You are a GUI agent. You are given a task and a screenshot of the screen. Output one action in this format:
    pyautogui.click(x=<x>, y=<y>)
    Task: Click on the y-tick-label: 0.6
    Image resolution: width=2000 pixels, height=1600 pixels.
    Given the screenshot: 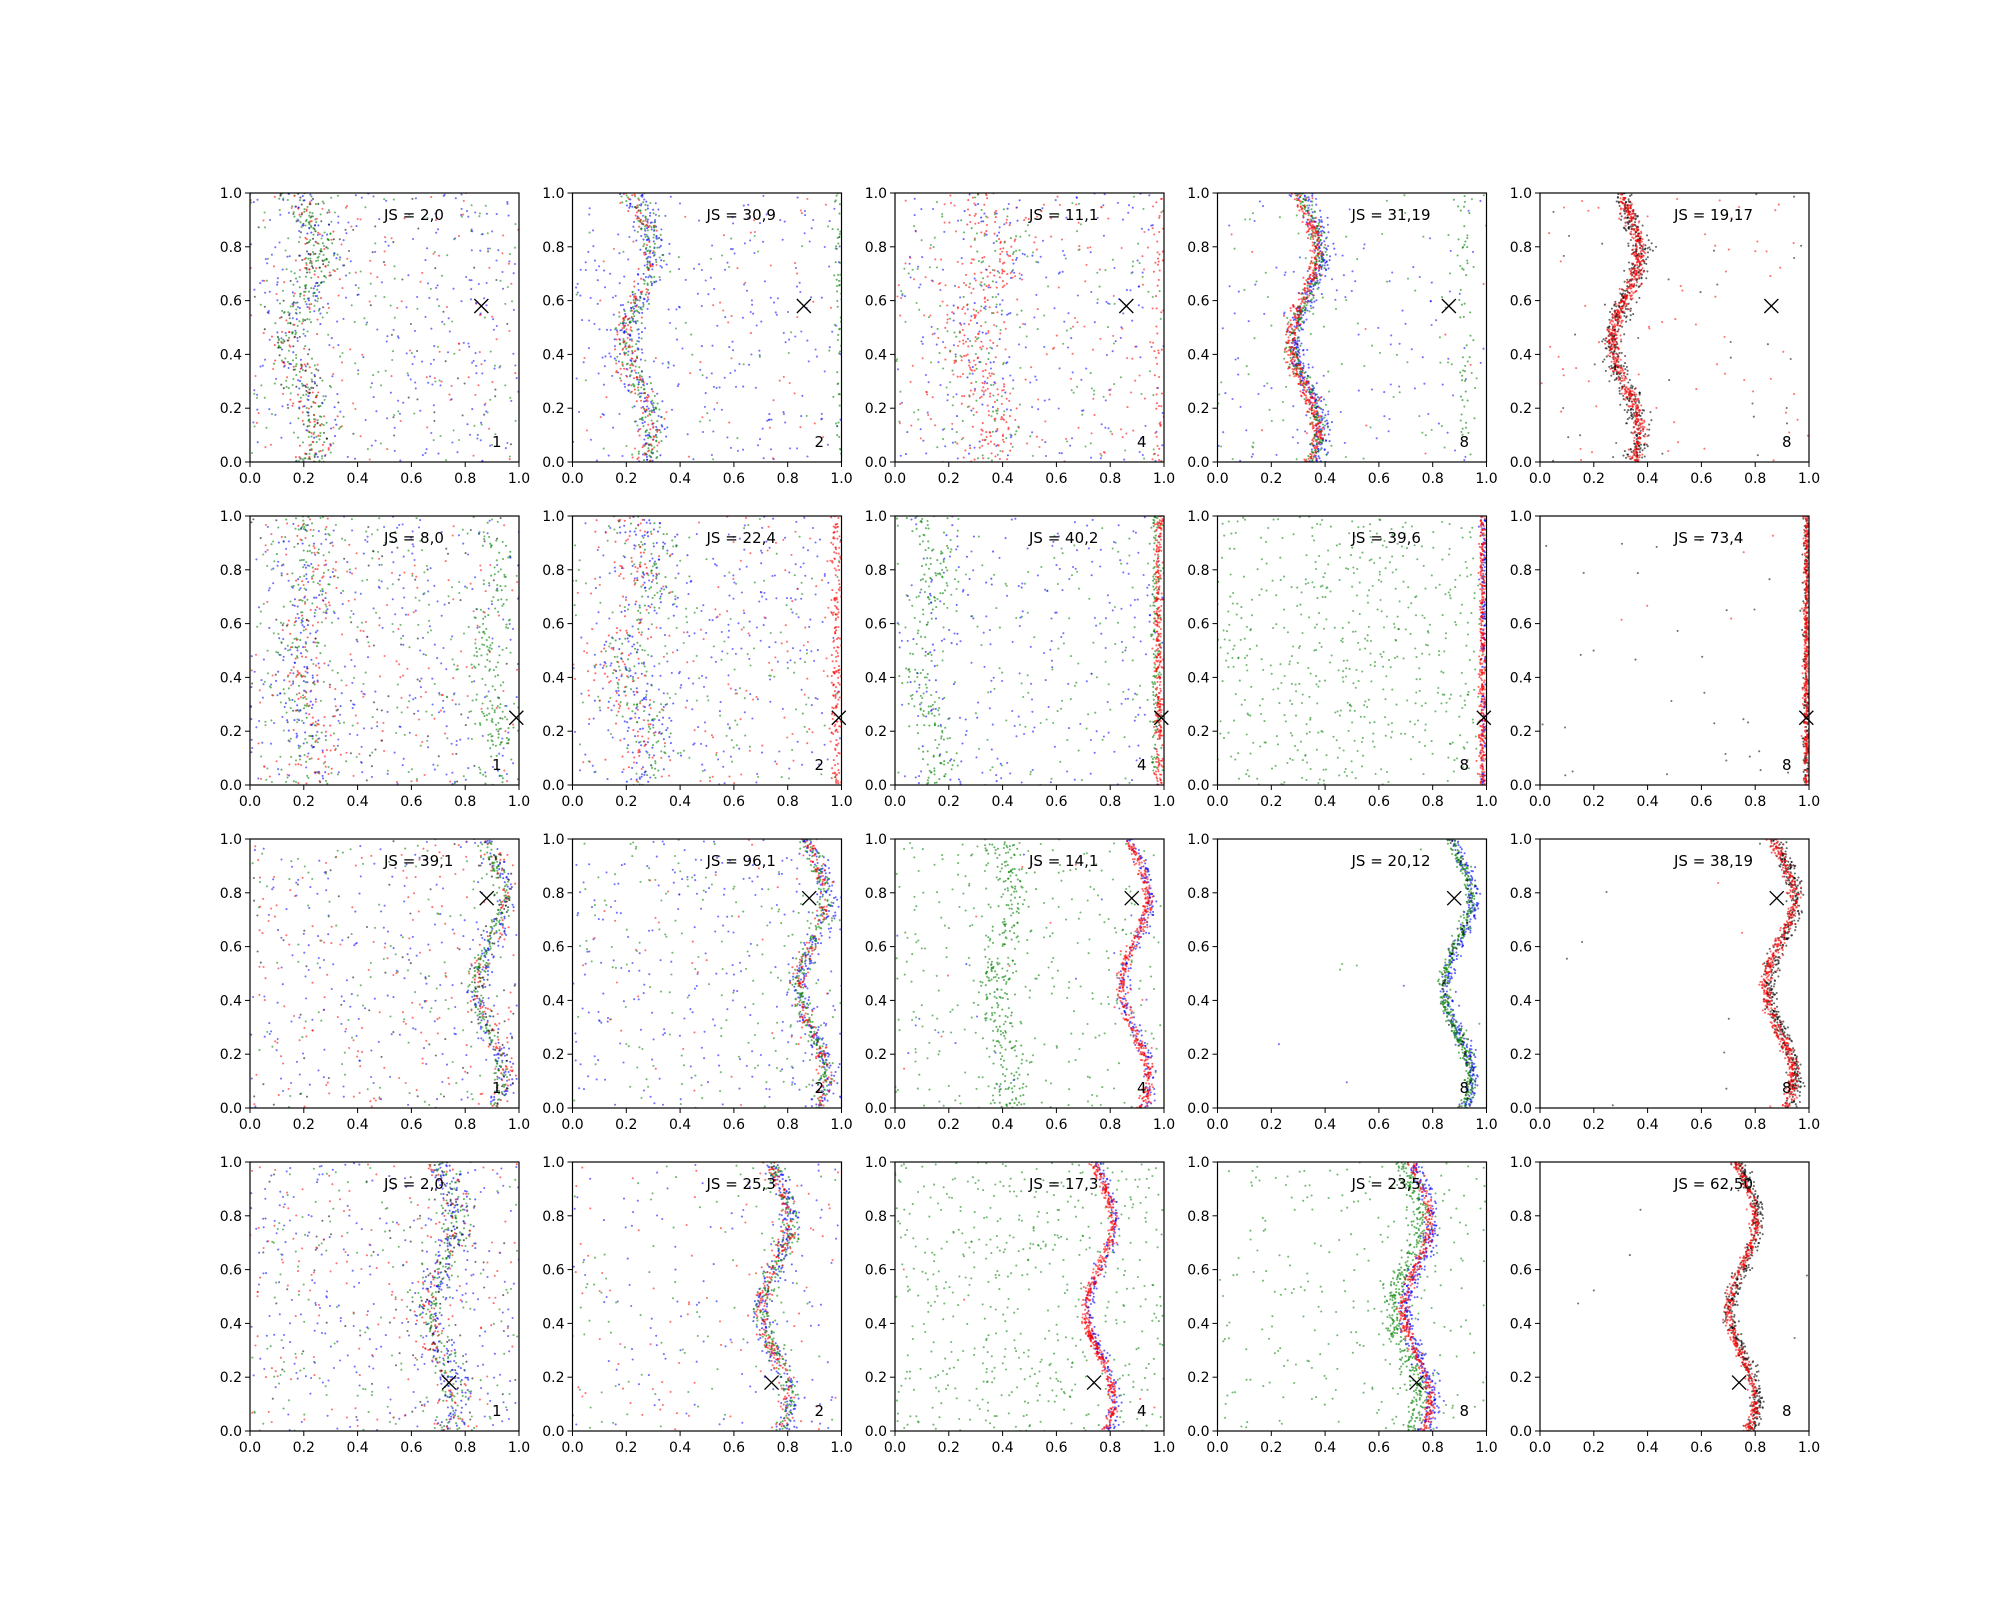 What is the action you would take?
    pyautogui.click(x=231, y=302)
    